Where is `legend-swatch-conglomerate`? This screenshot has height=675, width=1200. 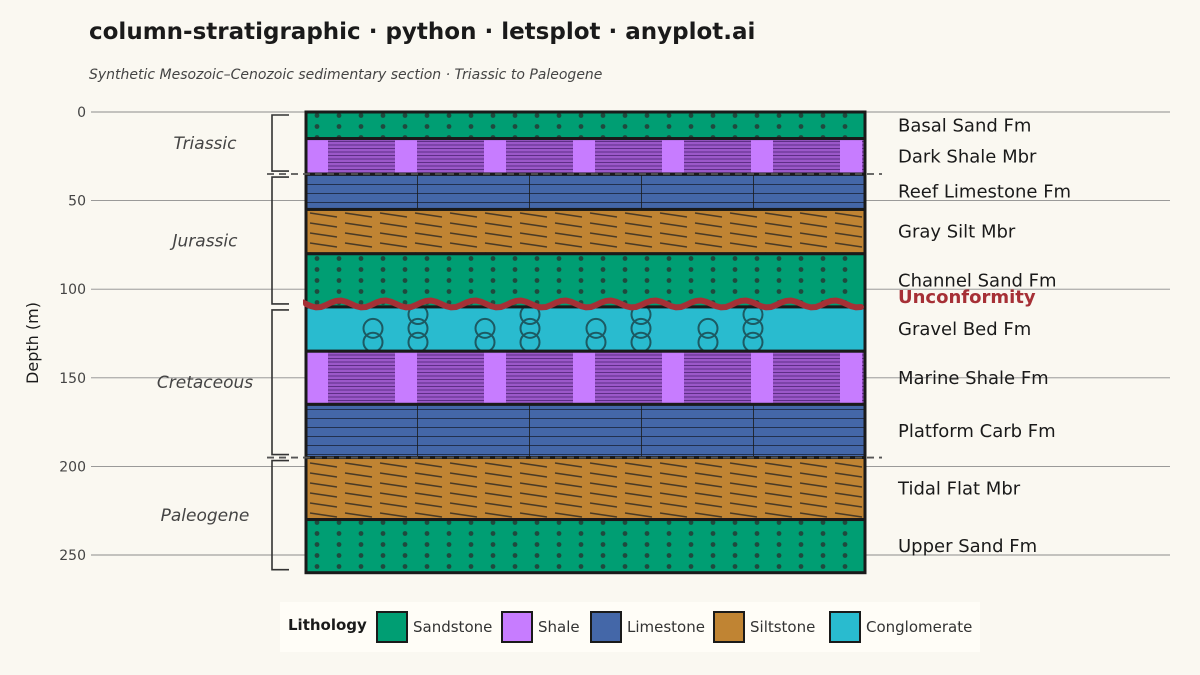
legend-swatch-conglomerate is located at coordinates (845, 627).